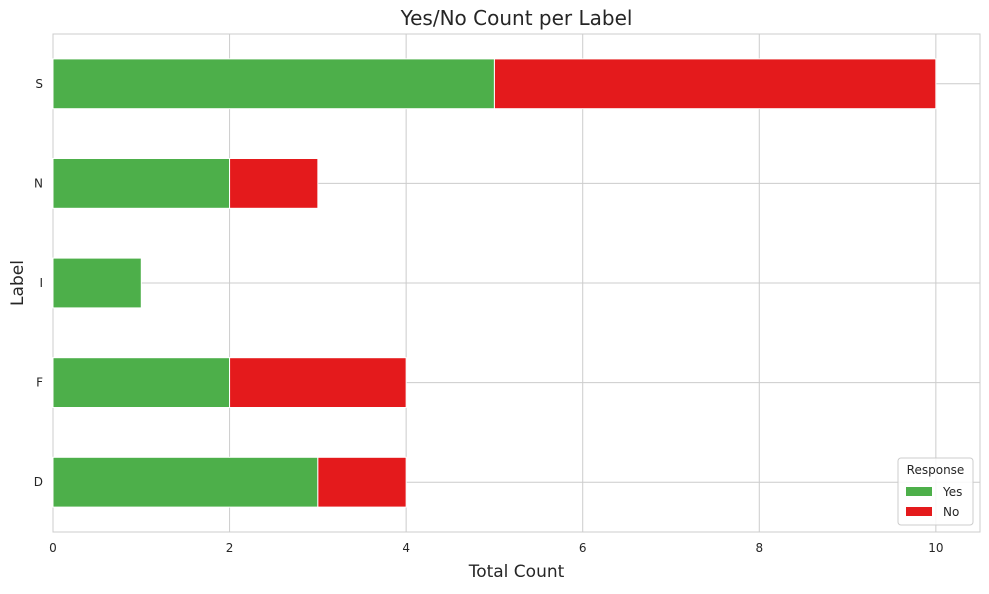  What do you see at coordinates (935, 491) in the screenshot?
I see `legend: Response Yes No` at bounding box center [935, 491].